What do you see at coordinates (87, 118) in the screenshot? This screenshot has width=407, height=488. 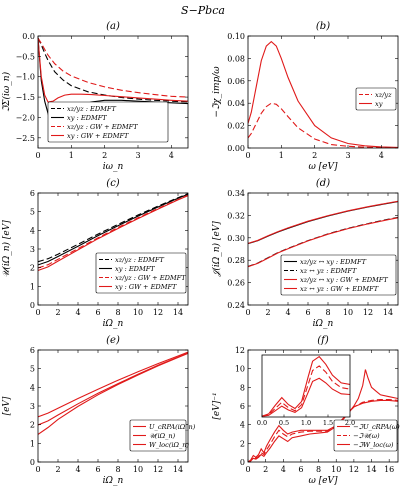 I see `legend-entry: xy : EDMFT` at bounding box center [87, 118].